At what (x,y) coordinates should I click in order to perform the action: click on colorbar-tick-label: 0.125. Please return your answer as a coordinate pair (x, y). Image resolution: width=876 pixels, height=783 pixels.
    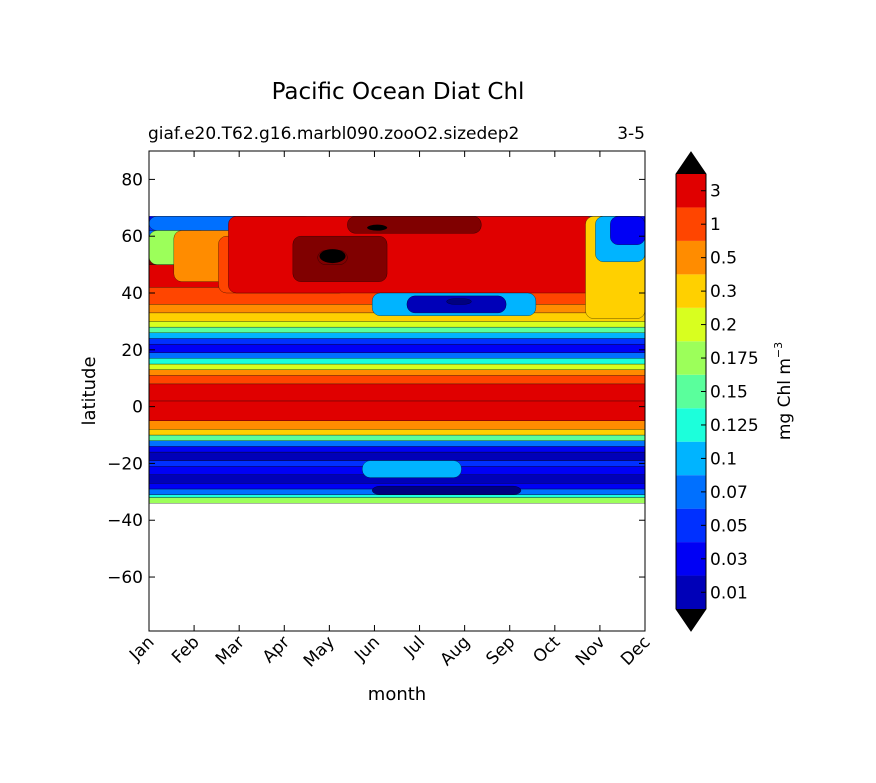
    Looking at the image, I should click on (734, 426).